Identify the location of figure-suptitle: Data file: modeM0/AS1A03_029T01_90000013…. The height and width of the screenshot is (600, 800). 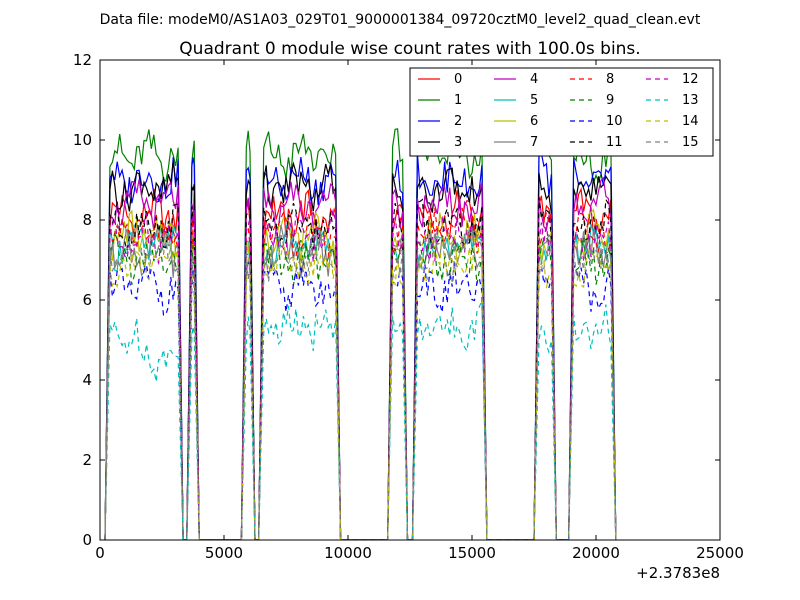
(400, 20).